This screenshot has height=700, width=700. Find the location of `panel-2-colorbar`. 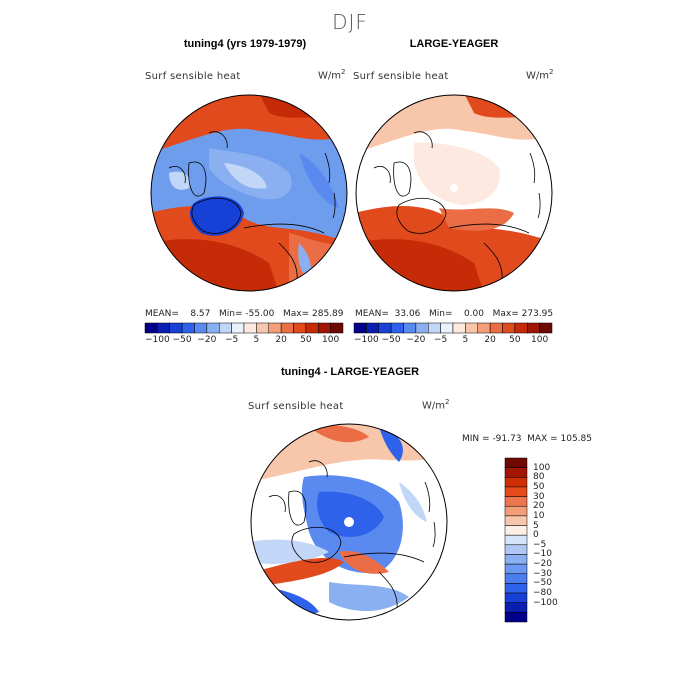

panel-2-colorbar is located at coordinates (453, 328).